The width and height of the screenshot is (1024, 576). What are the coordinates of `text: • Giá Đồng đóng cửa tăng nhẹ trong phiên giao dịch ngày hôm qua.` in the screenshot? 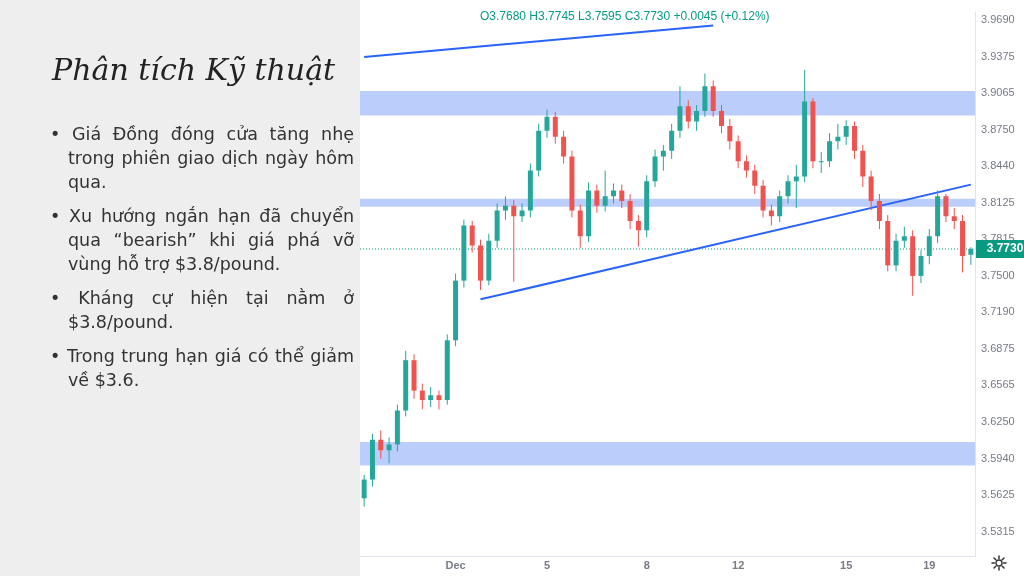 It's located at (202, 158).